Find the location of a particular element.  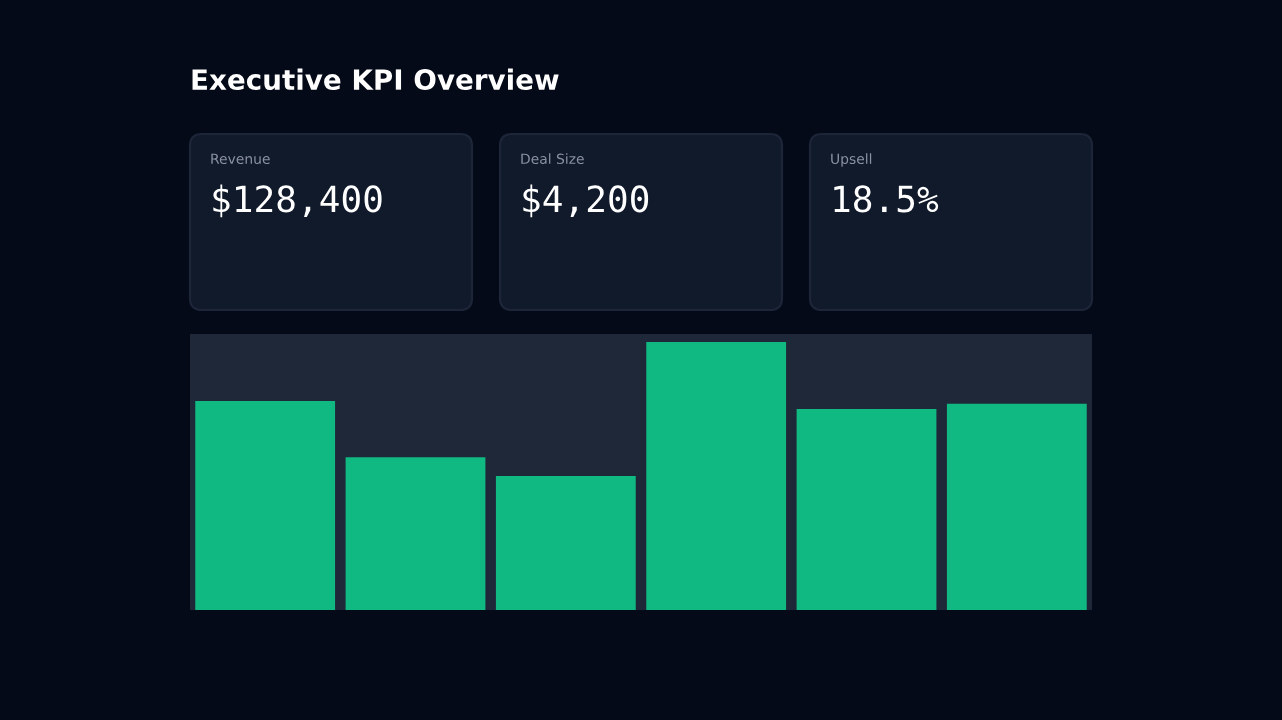

text: $128,400 is located at coordinates (297, 201).